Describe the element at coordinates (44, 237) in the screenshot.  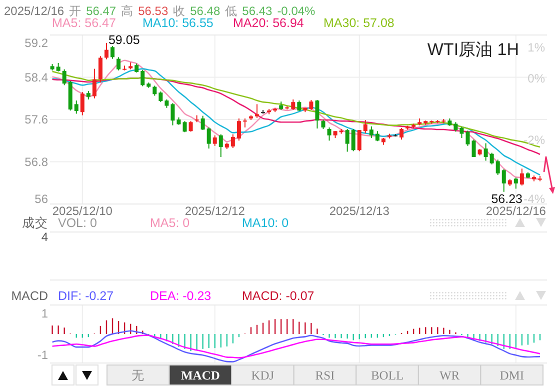
I see `text: 4` at that location.